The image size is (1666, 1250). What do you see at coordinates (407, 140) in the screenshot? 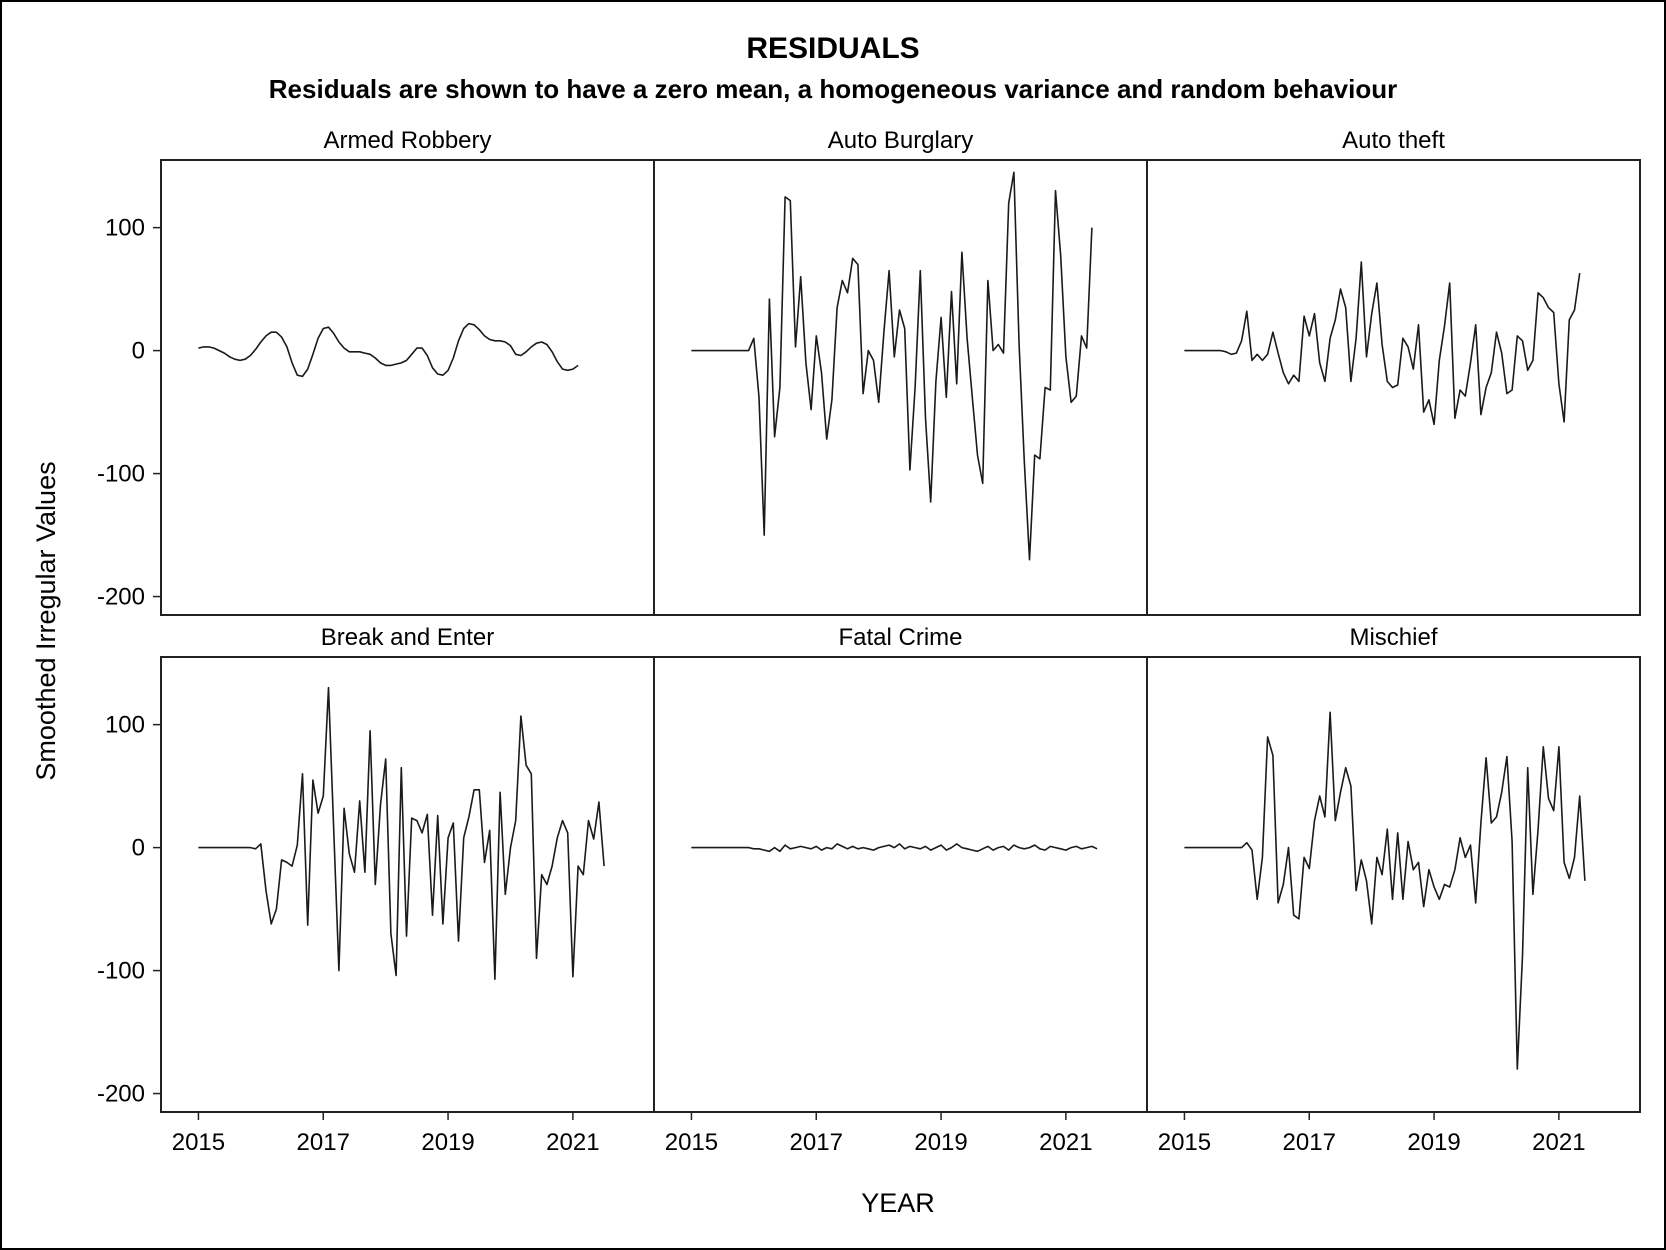
I see `panel-title: Armed Robbery` at bounding box center [407, 140].